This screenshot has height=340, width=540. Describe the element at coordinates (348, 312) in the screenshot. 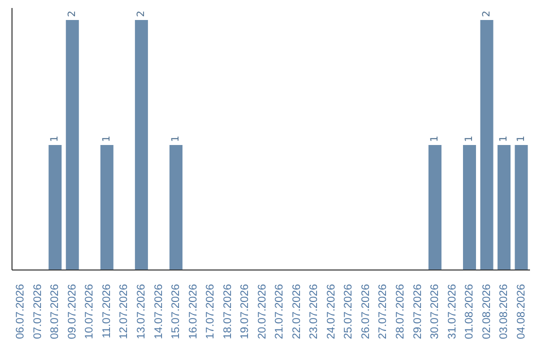

I see `x-tick-label: 25.07.2026` at that location.